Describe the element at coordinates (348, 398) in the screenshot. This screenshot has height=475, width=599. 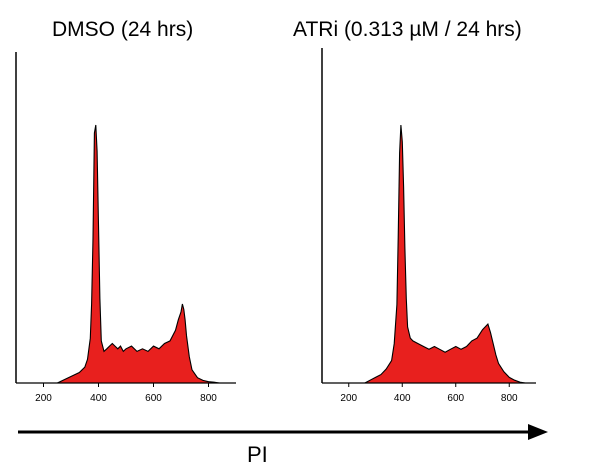
I see `right-x-tick-label: 200` at that location.